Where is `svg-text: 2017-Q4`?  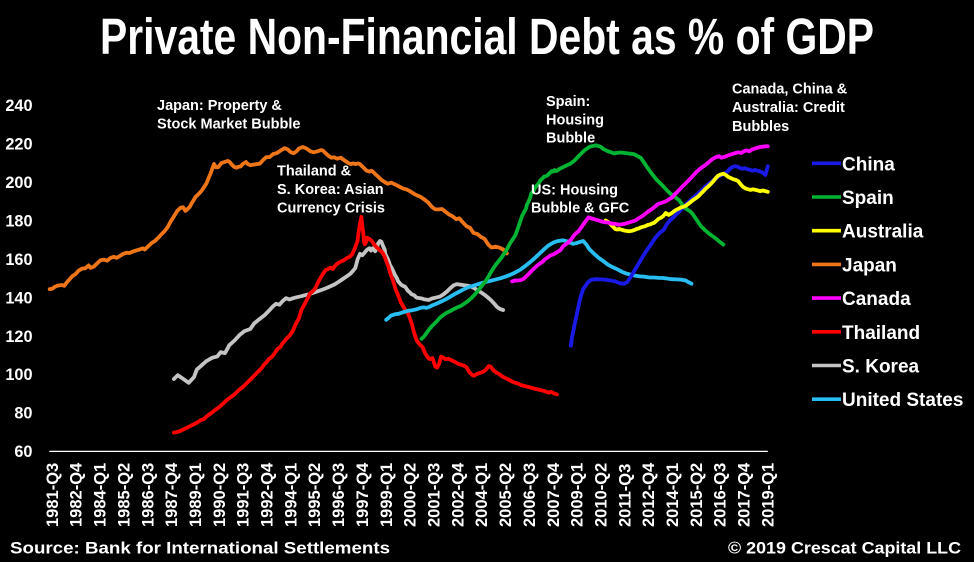
svg-text: 2017-Q4 is located at coordinates (745, 494).